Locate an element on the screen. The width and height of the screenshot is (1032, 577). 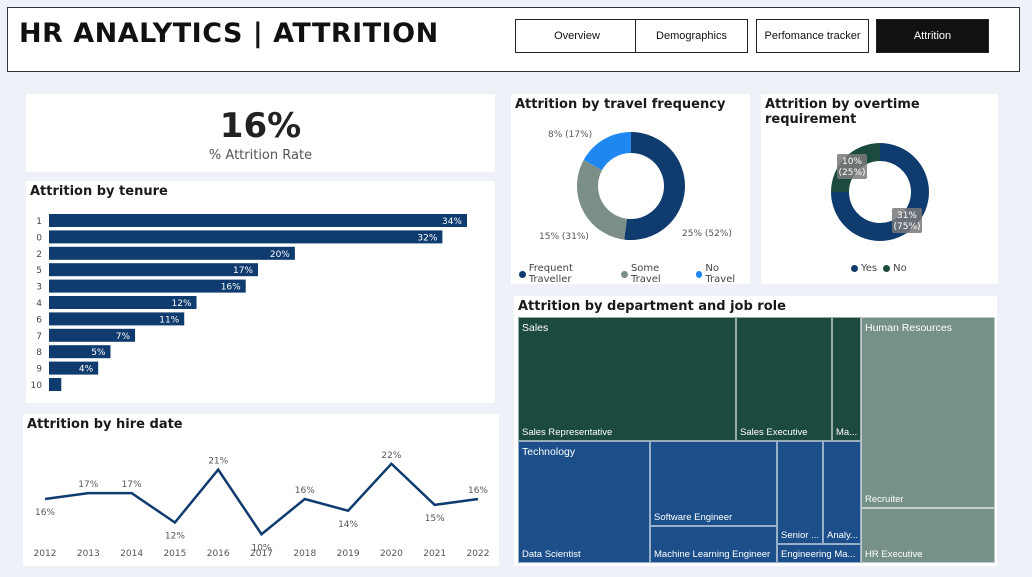
tenure-tick-label: 5 is located at coordinates (39, 271).